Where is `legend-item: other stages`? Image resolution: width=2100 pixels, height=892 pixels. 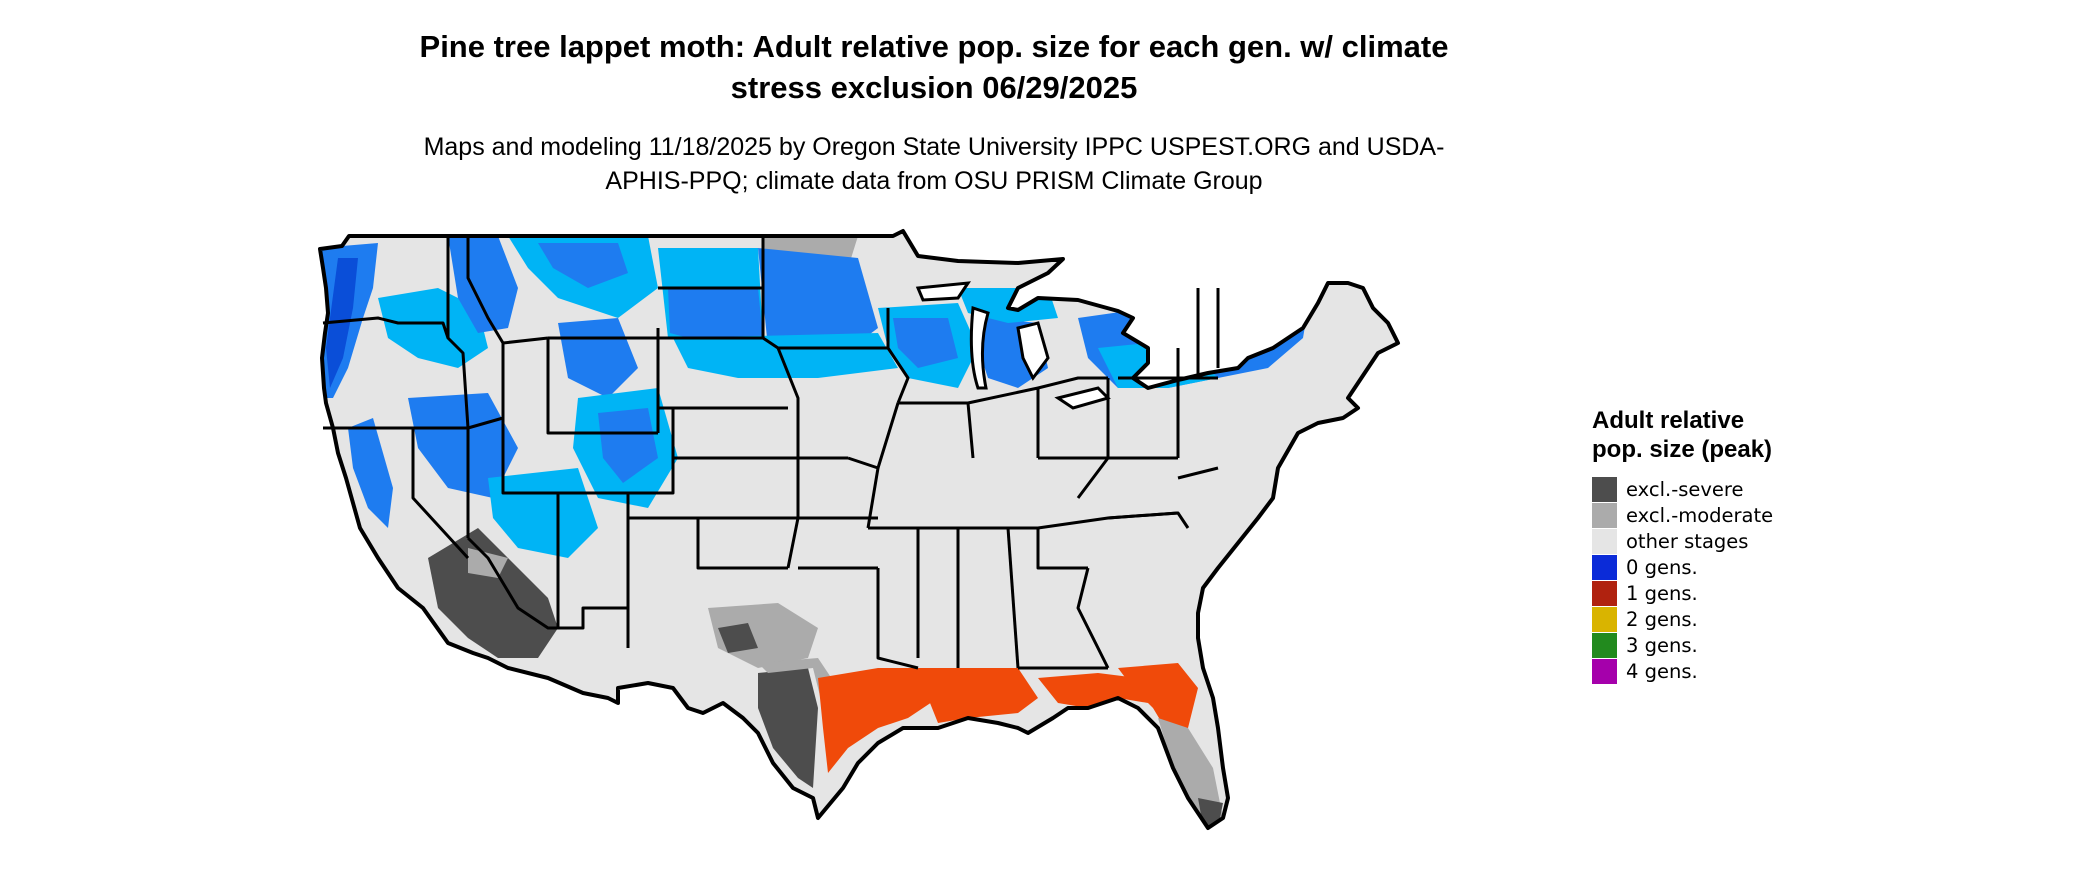 legend-item: other stages is located at coordinates (1742, 541).